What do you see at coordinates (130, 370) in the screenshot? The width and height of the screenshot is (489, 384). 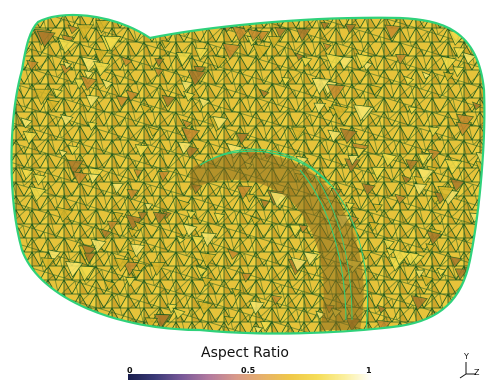 I see `legend-tick-min: 0` at bounding box center [130, 370].